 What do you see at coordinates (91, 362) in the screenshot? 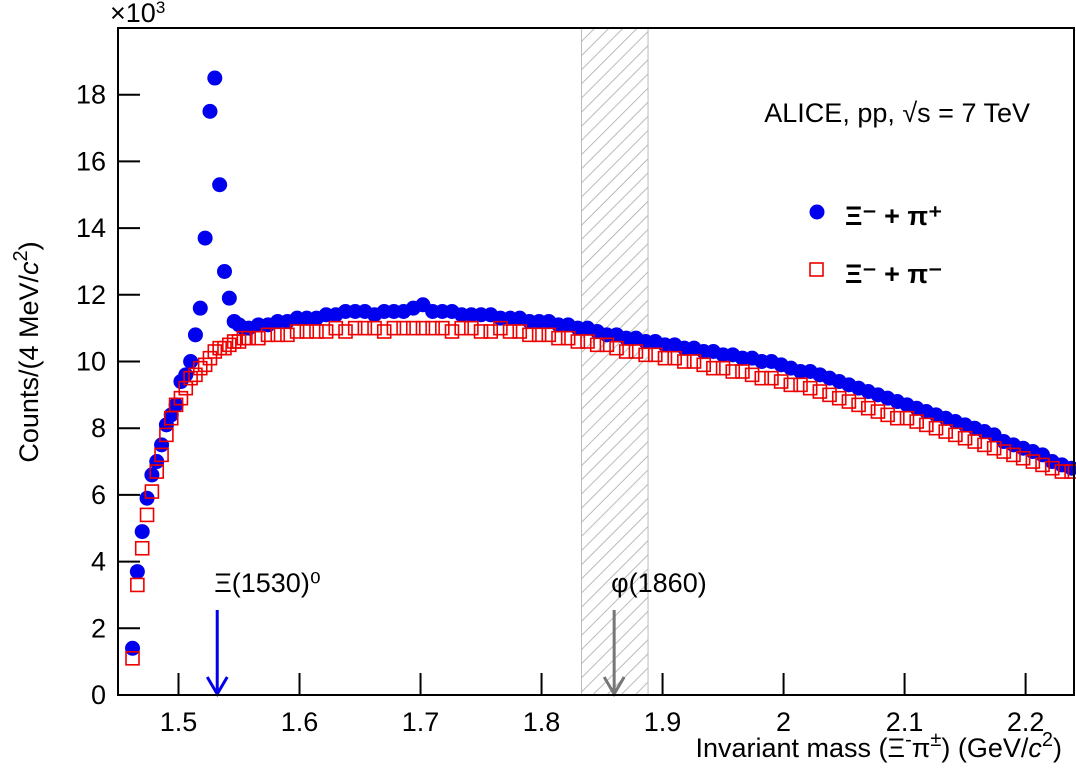
I see `y-tick-label: 10` at bounding box center [91, 362].